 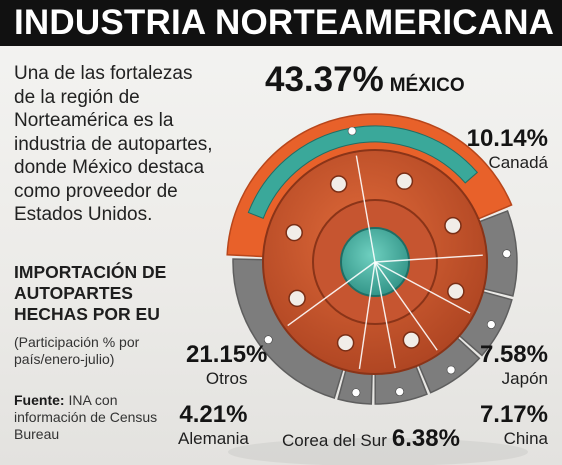 I want to click on marker-canada, so click(x=507, y=253).